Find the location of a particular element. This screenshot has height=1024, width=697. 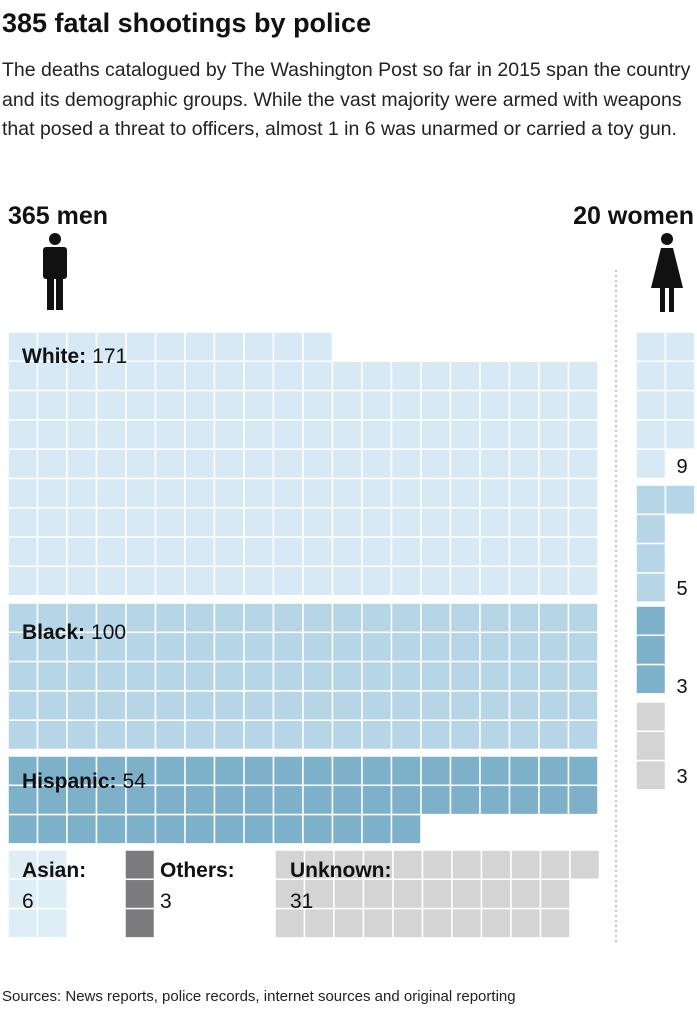

category-name: Asian: is located at coordinates (54, 870).